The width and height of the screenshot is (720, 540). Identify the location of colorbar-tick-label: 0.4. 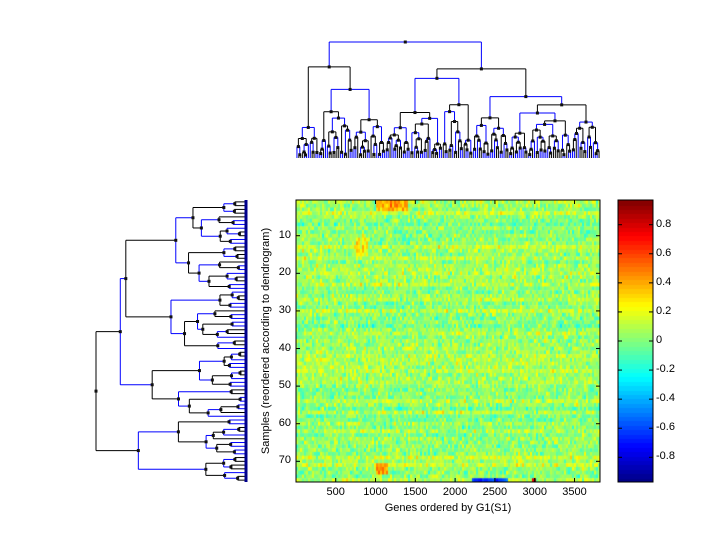
(664, 281).